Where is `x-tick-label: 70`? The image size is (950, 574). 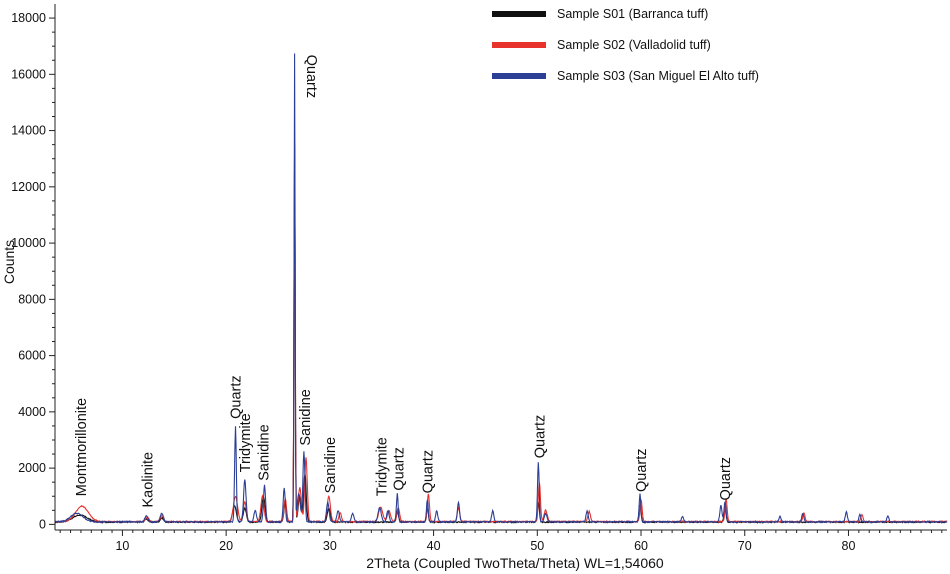 x-tick-label: 70 is located at coordinates (745, 546).